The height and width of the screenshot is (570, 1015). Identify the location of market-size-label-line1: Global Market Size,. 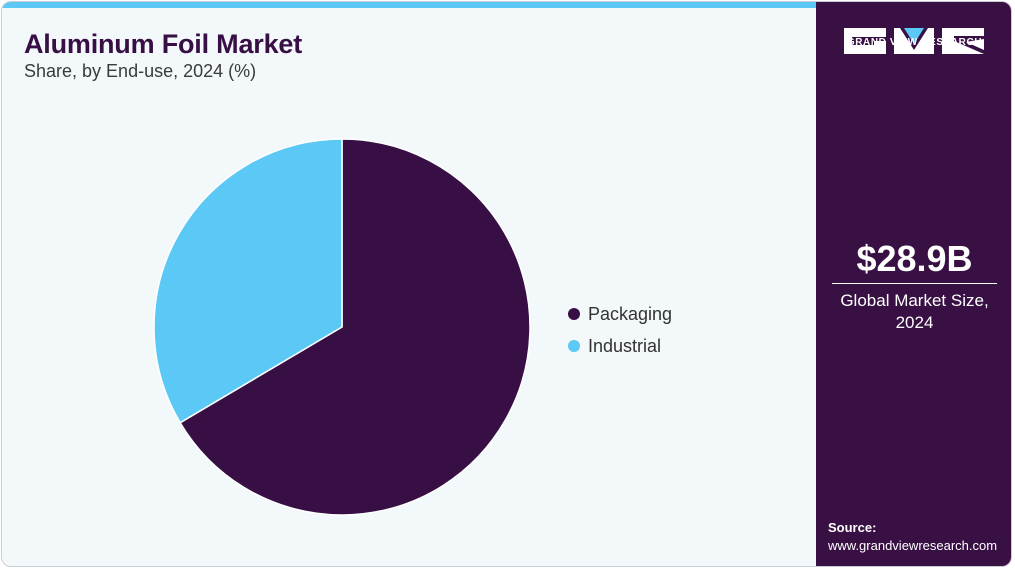
(914, 300).